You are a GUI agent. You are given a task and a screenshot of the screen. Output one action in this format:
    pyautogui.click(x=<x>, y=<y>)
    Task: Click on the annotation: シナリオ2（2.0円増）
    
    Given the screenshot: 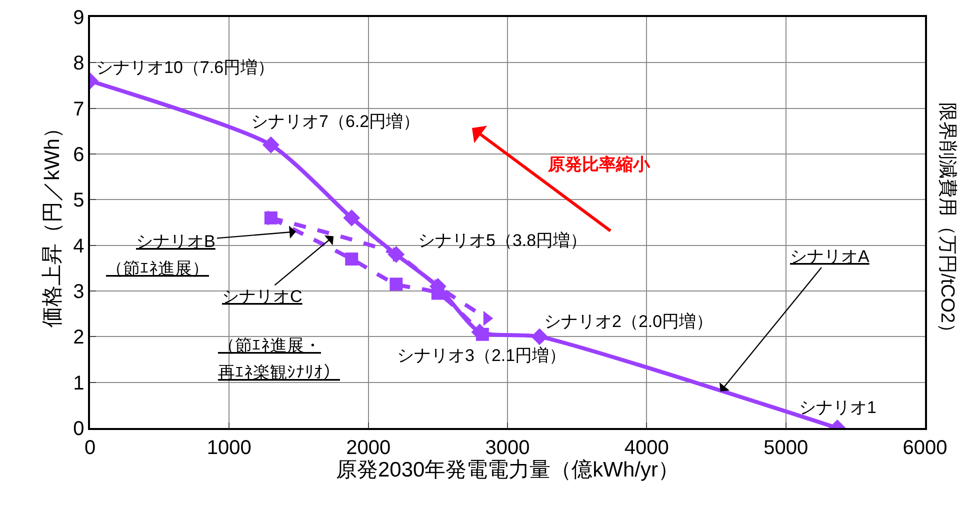 What is the action you would take?
    pyautogui.click(x=629, y=321)
    